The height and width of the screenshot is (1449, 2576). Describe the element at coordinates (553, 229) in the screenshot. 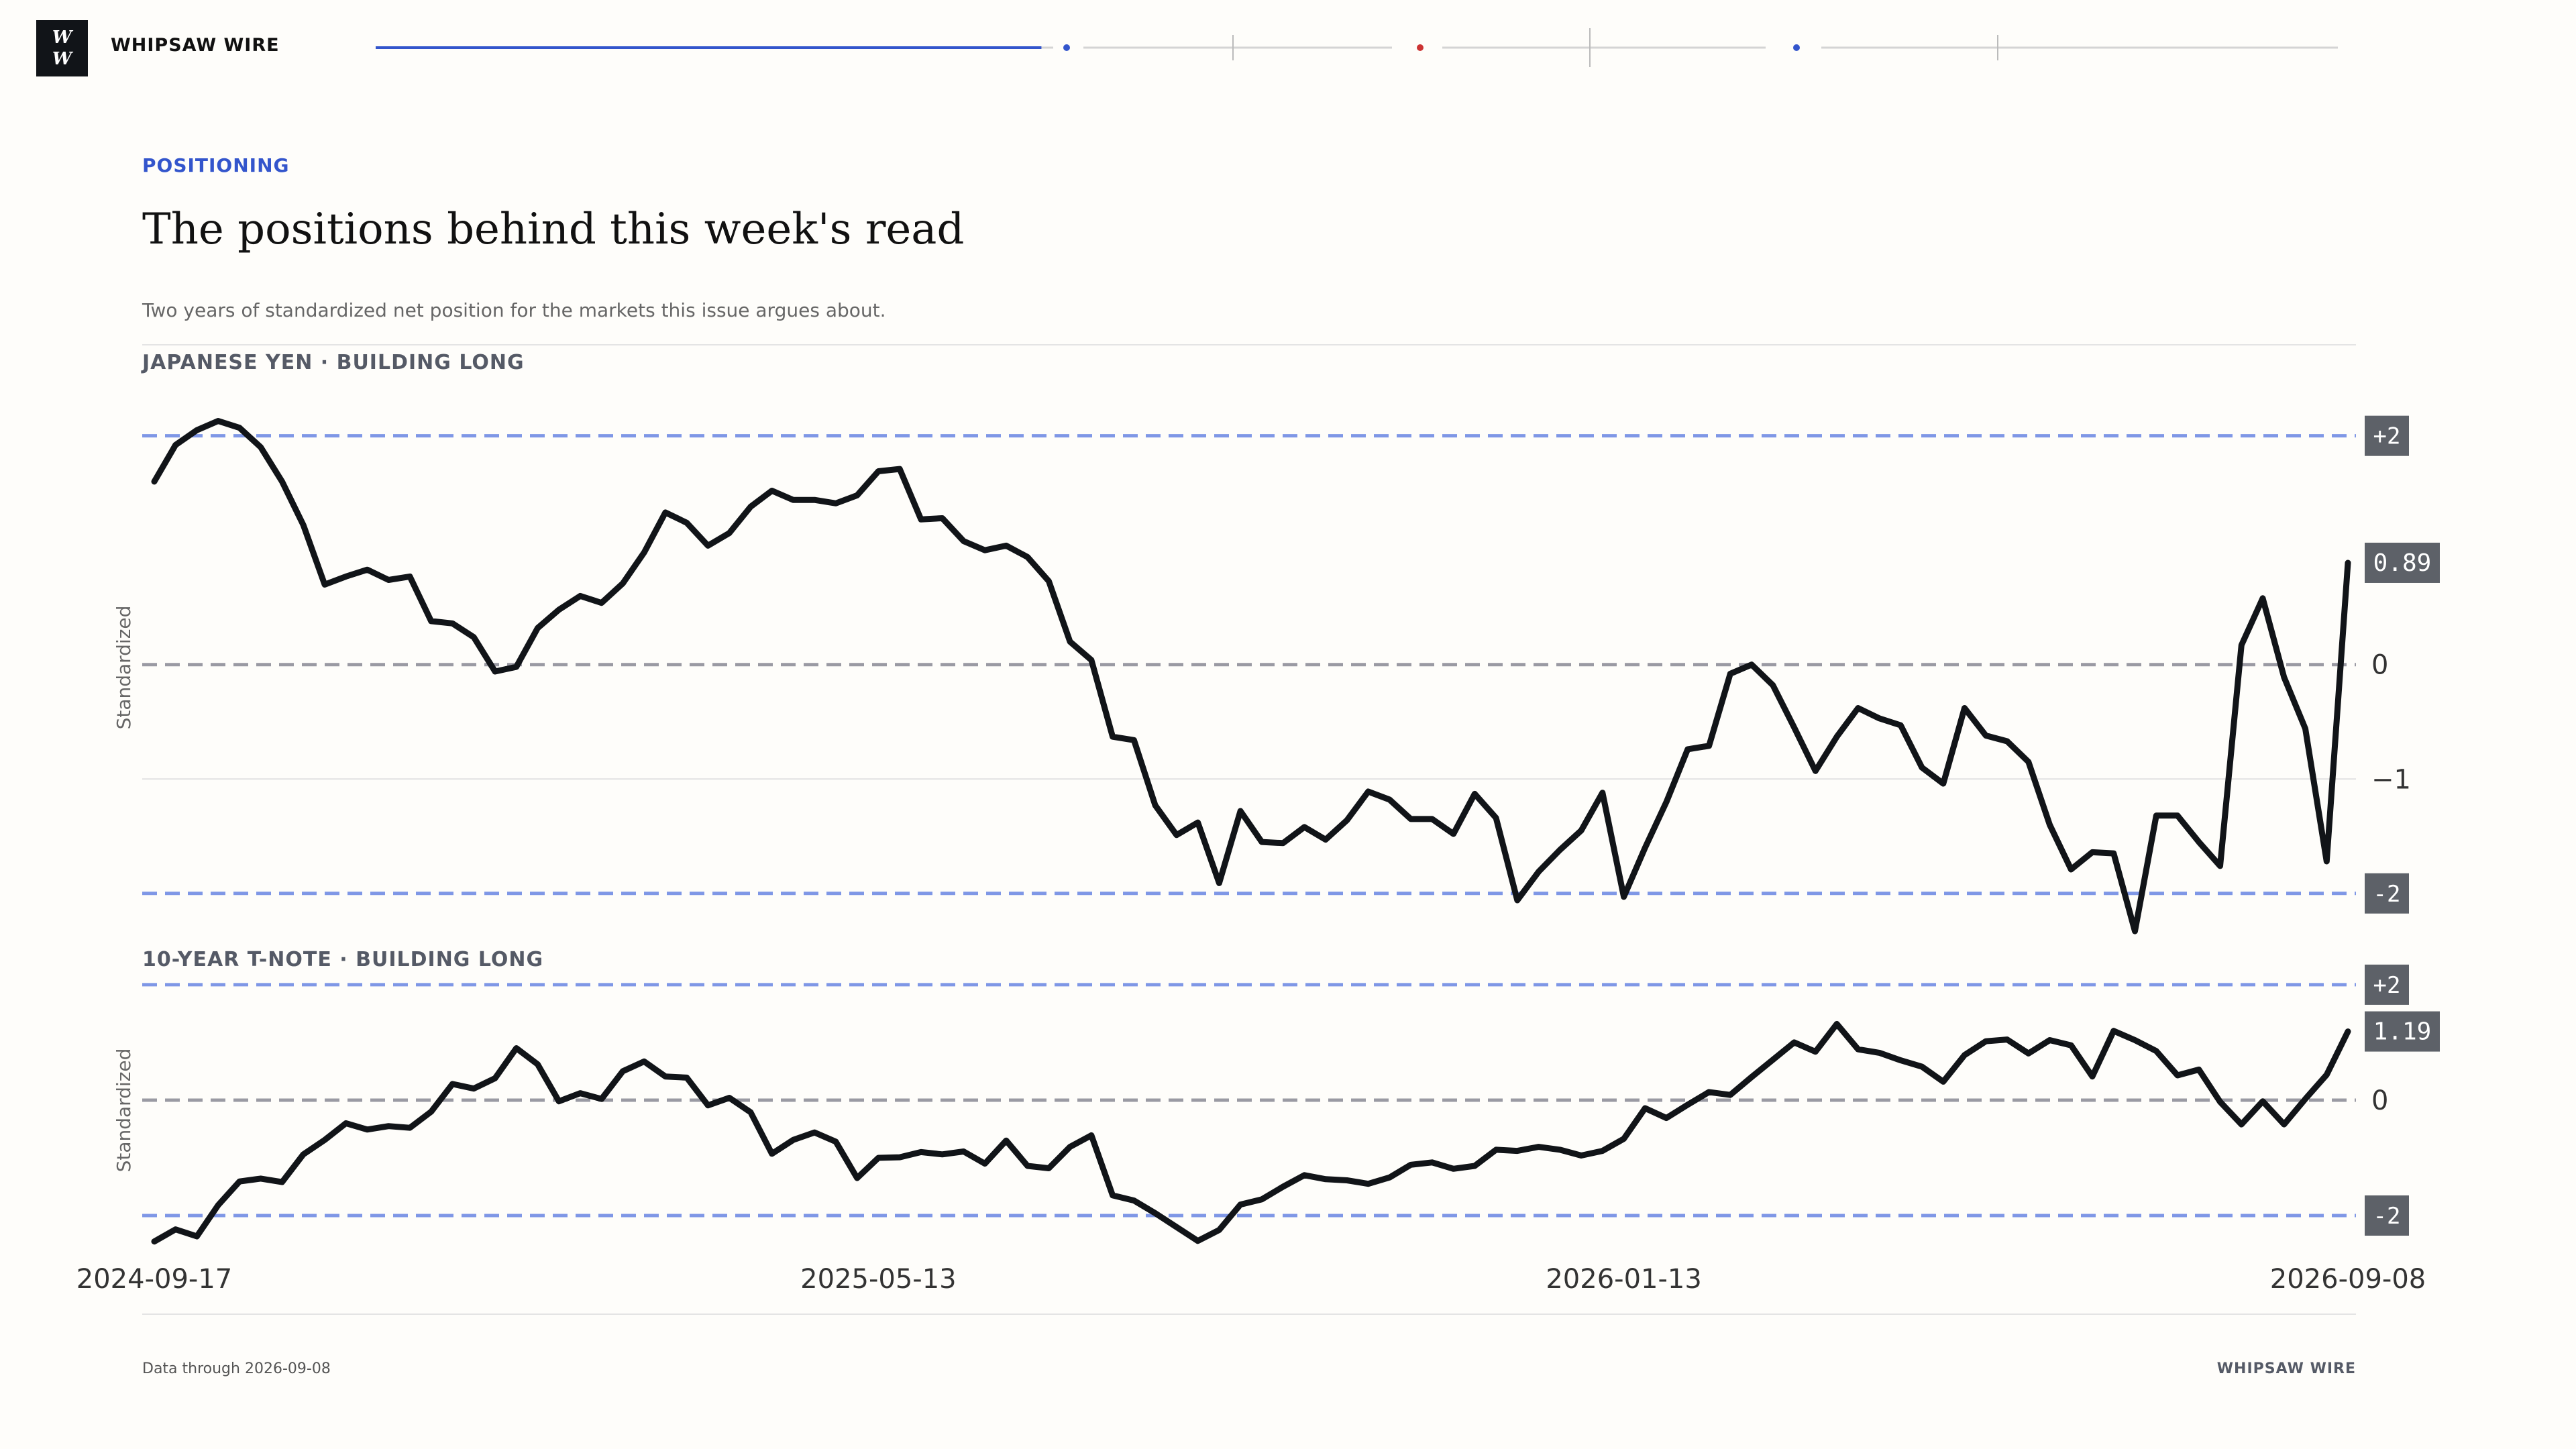

I see `page-title: The positions behind this week's read` at that location.